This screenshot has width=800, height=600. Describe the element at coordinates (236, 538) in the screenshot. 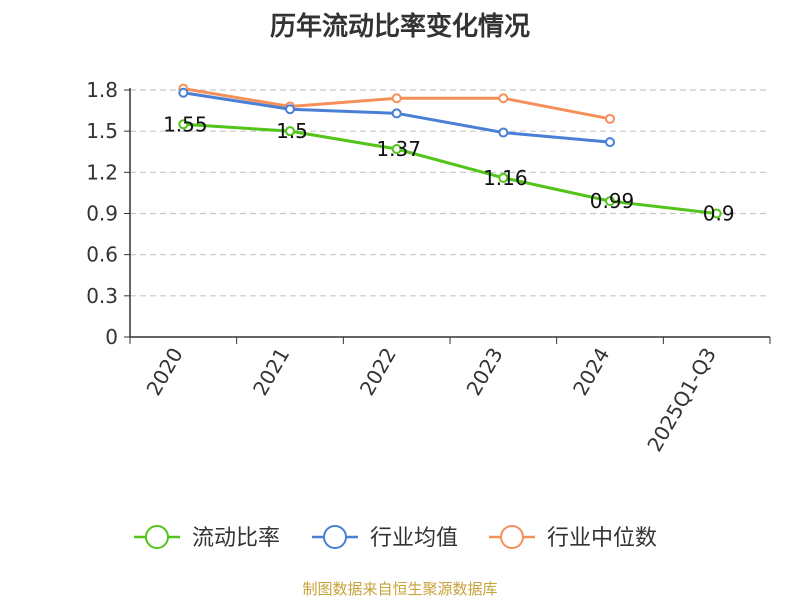

I see `legend-label: 流动比率` at that location.